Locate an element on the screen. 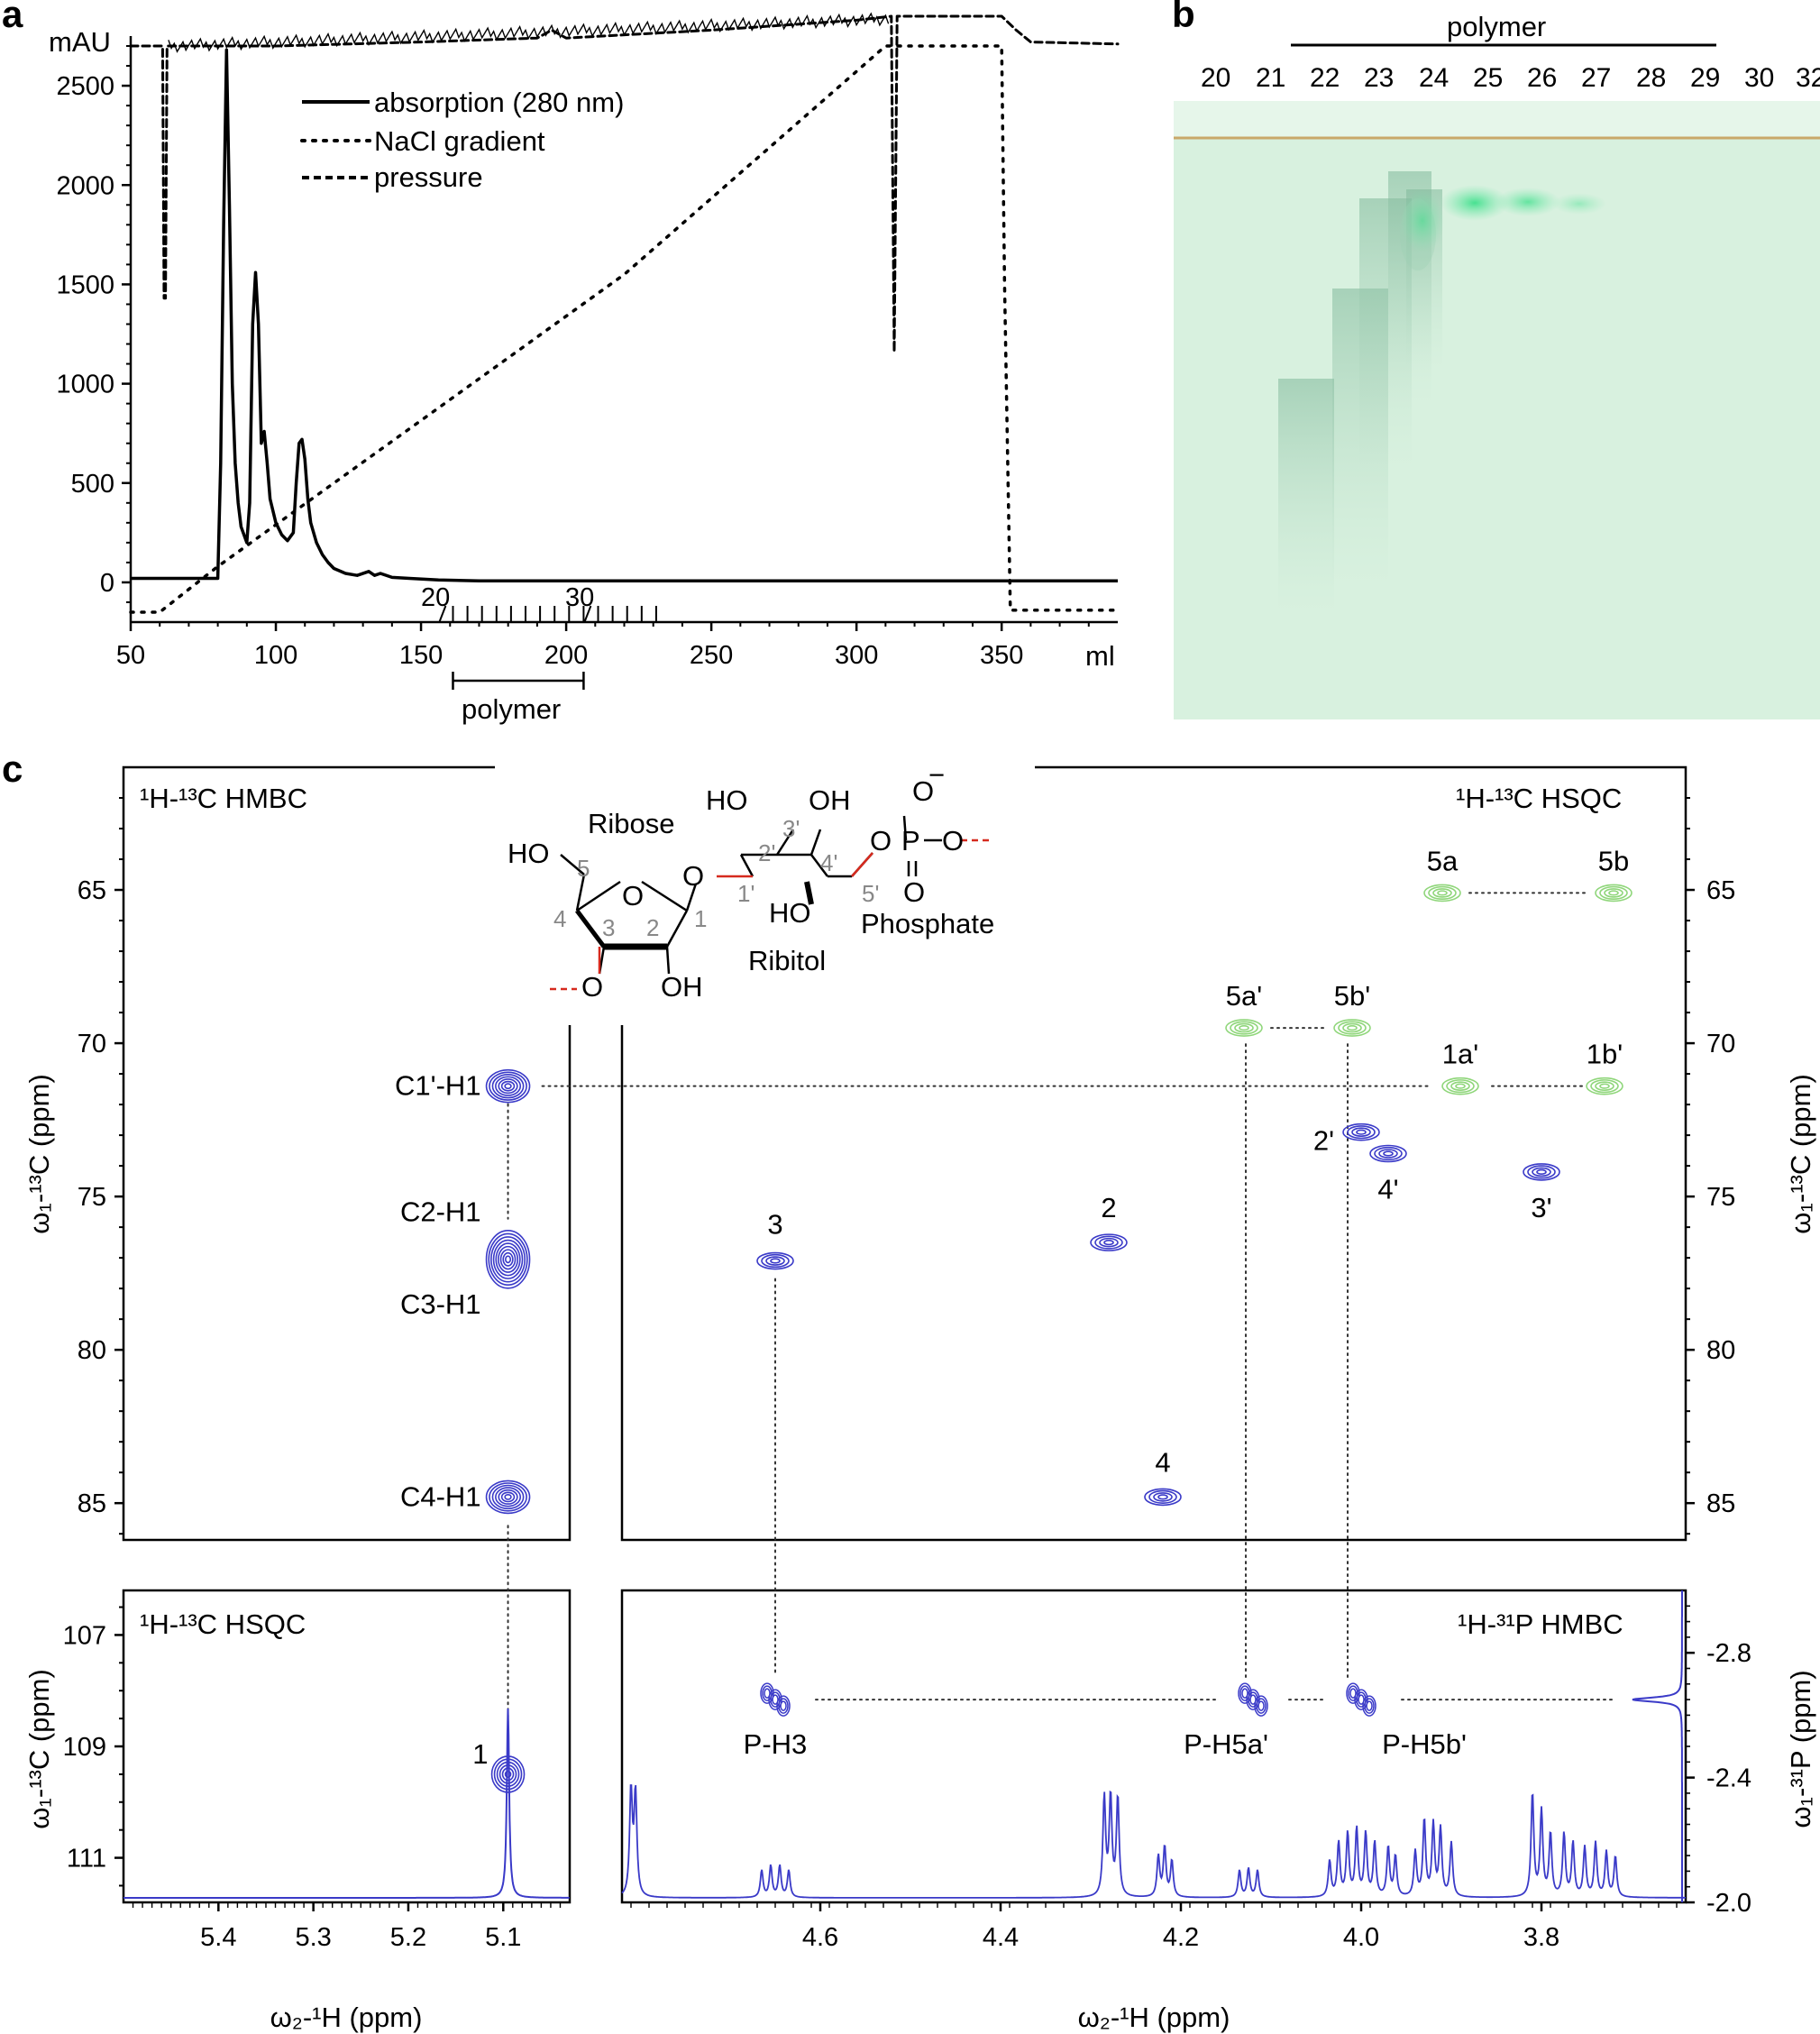 The image size is (1820, 2034). peak-label: 3' is located at coordinates (1541, 1207).